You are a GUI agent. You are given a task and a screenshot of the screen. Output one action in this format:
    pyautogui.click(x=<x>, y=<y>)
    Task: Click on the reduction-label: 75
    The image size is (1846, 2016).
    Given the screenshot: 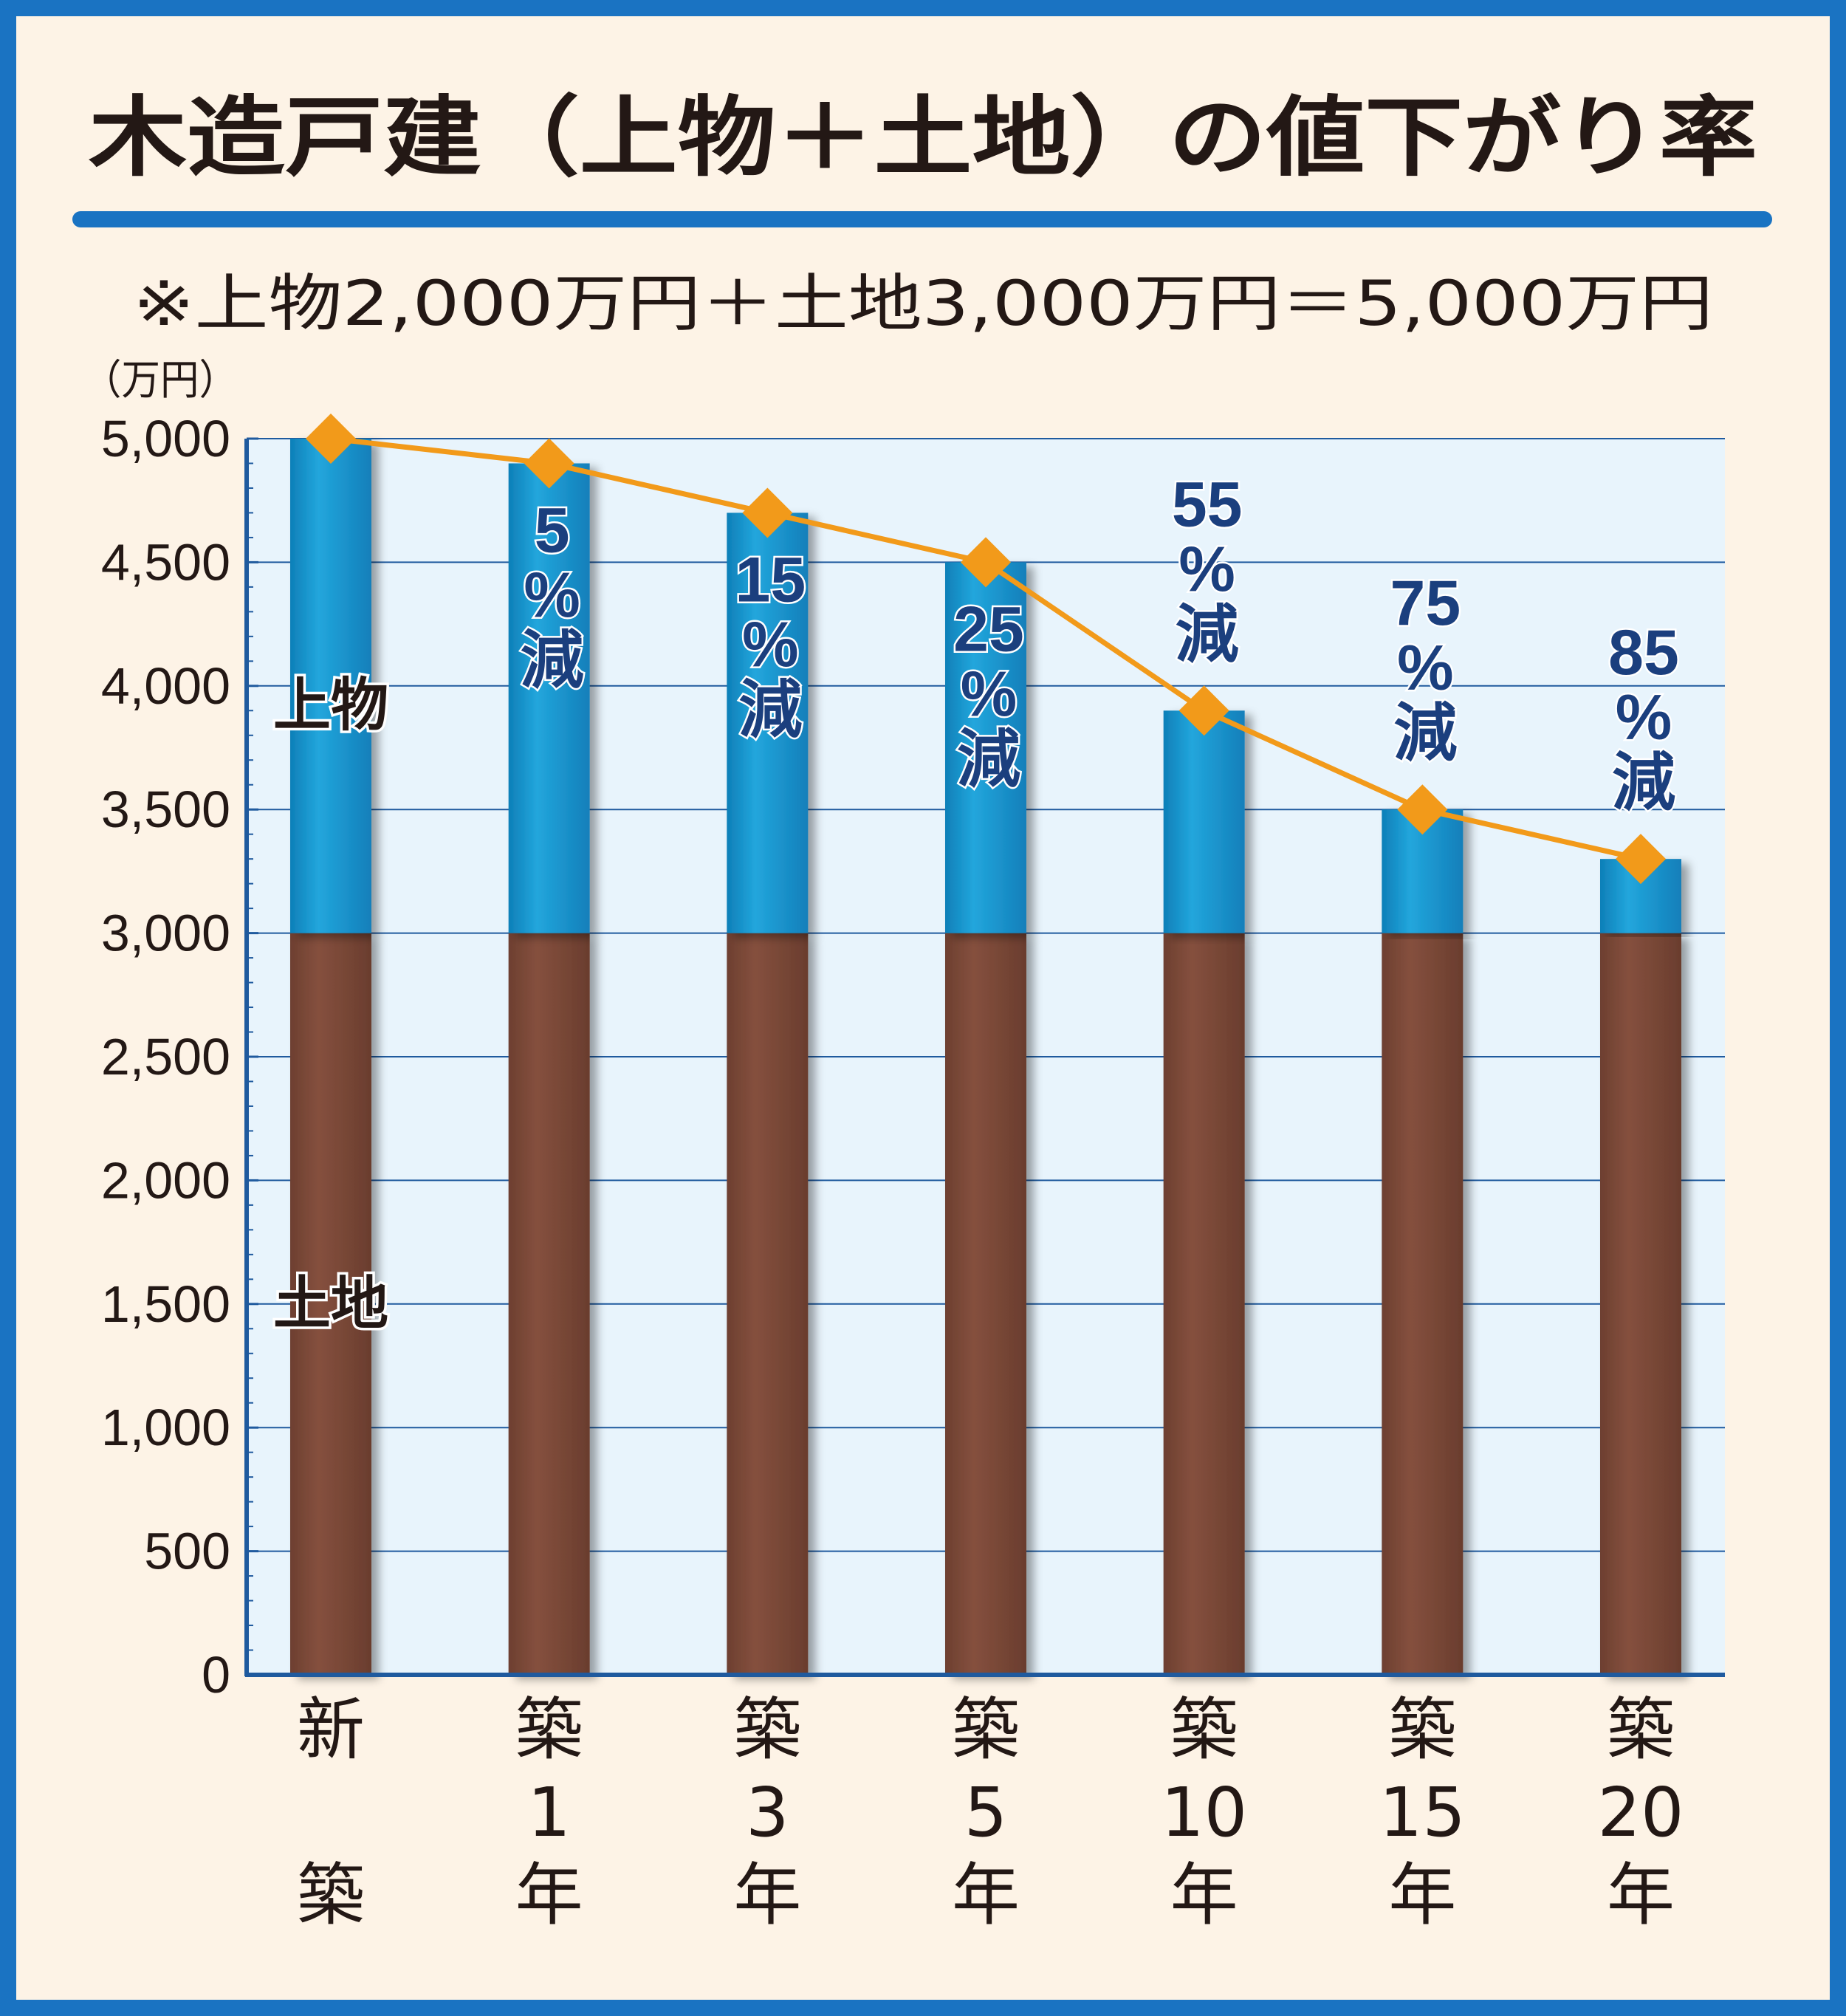 What is the action you would take?
    pyautogui.click(x=1425, y=604)
    